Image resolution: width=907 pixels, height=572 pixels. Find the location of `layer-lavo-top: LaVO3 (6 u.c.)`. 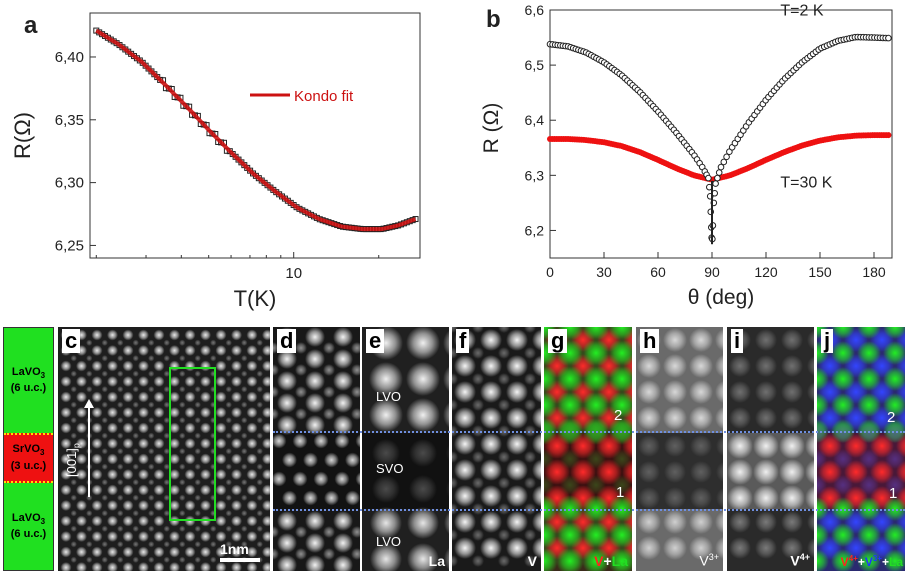

layer-lavo-top: LaVO3 (6 u.c.) is located at coordinates (28, 380).